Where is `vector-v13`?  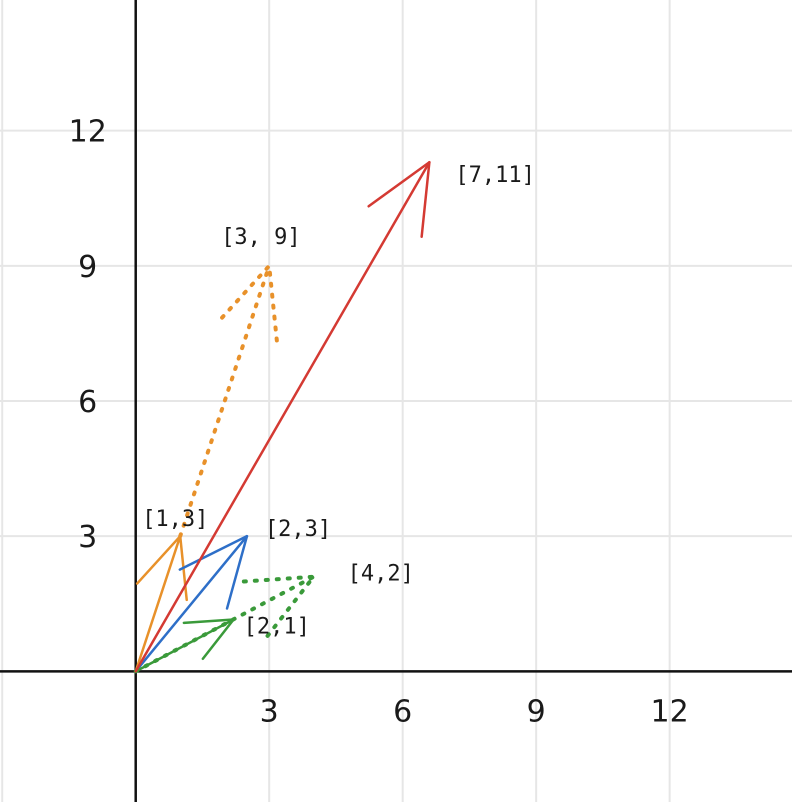
vector-v13 is located at coordinates (161, 603).